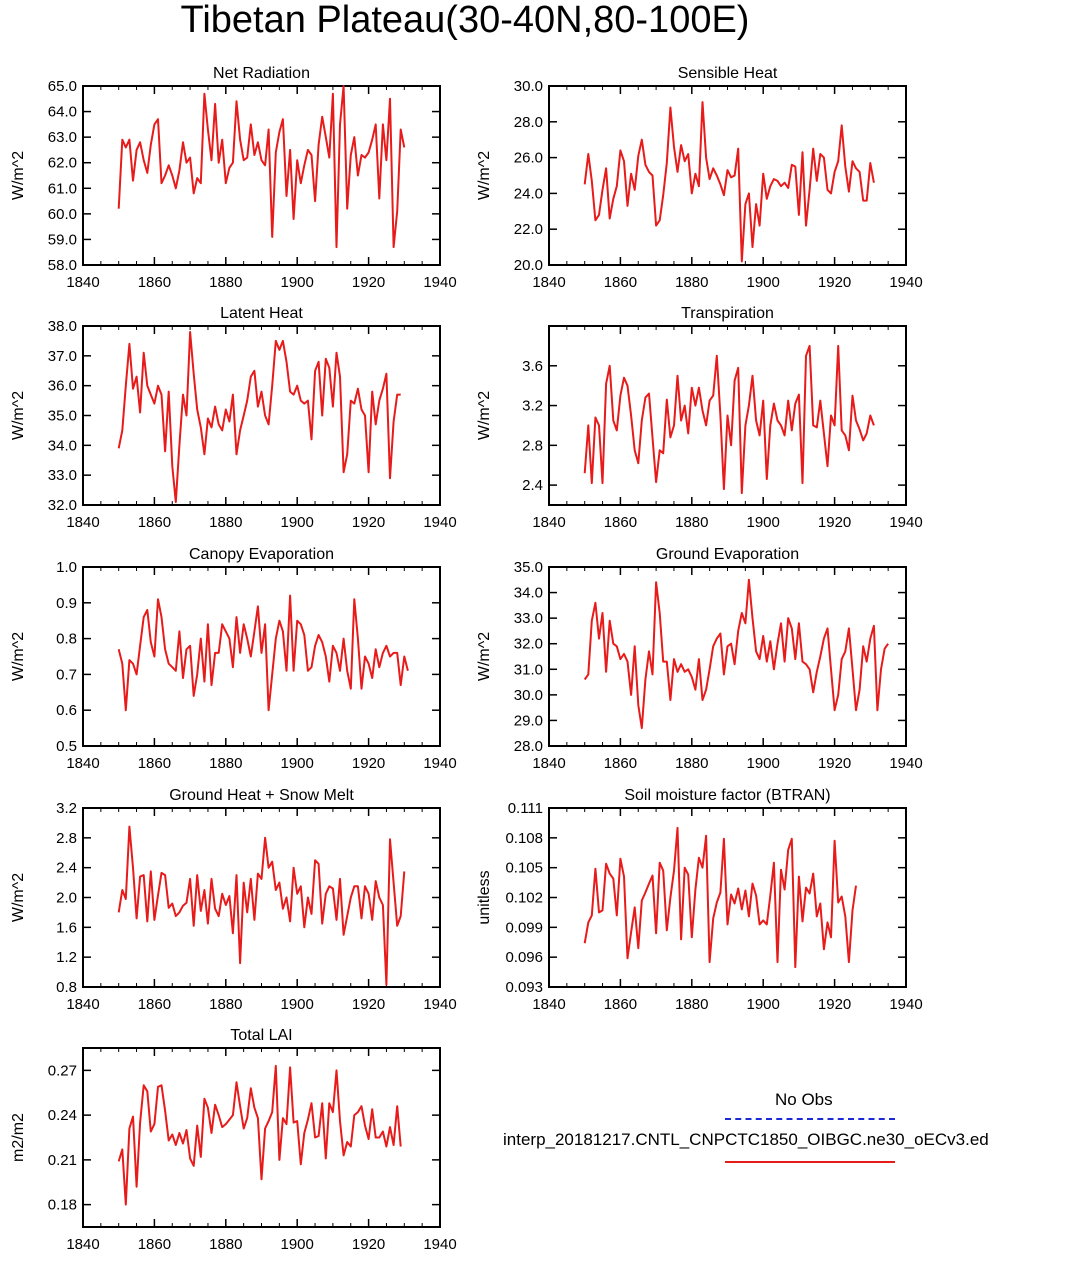 The width and height of the screenshot is (1074, 1261). What do you see at coordinates (524, 957) in the screenshot?
I see `y-tick-label: 0.096` at bounding box center [524, 957].